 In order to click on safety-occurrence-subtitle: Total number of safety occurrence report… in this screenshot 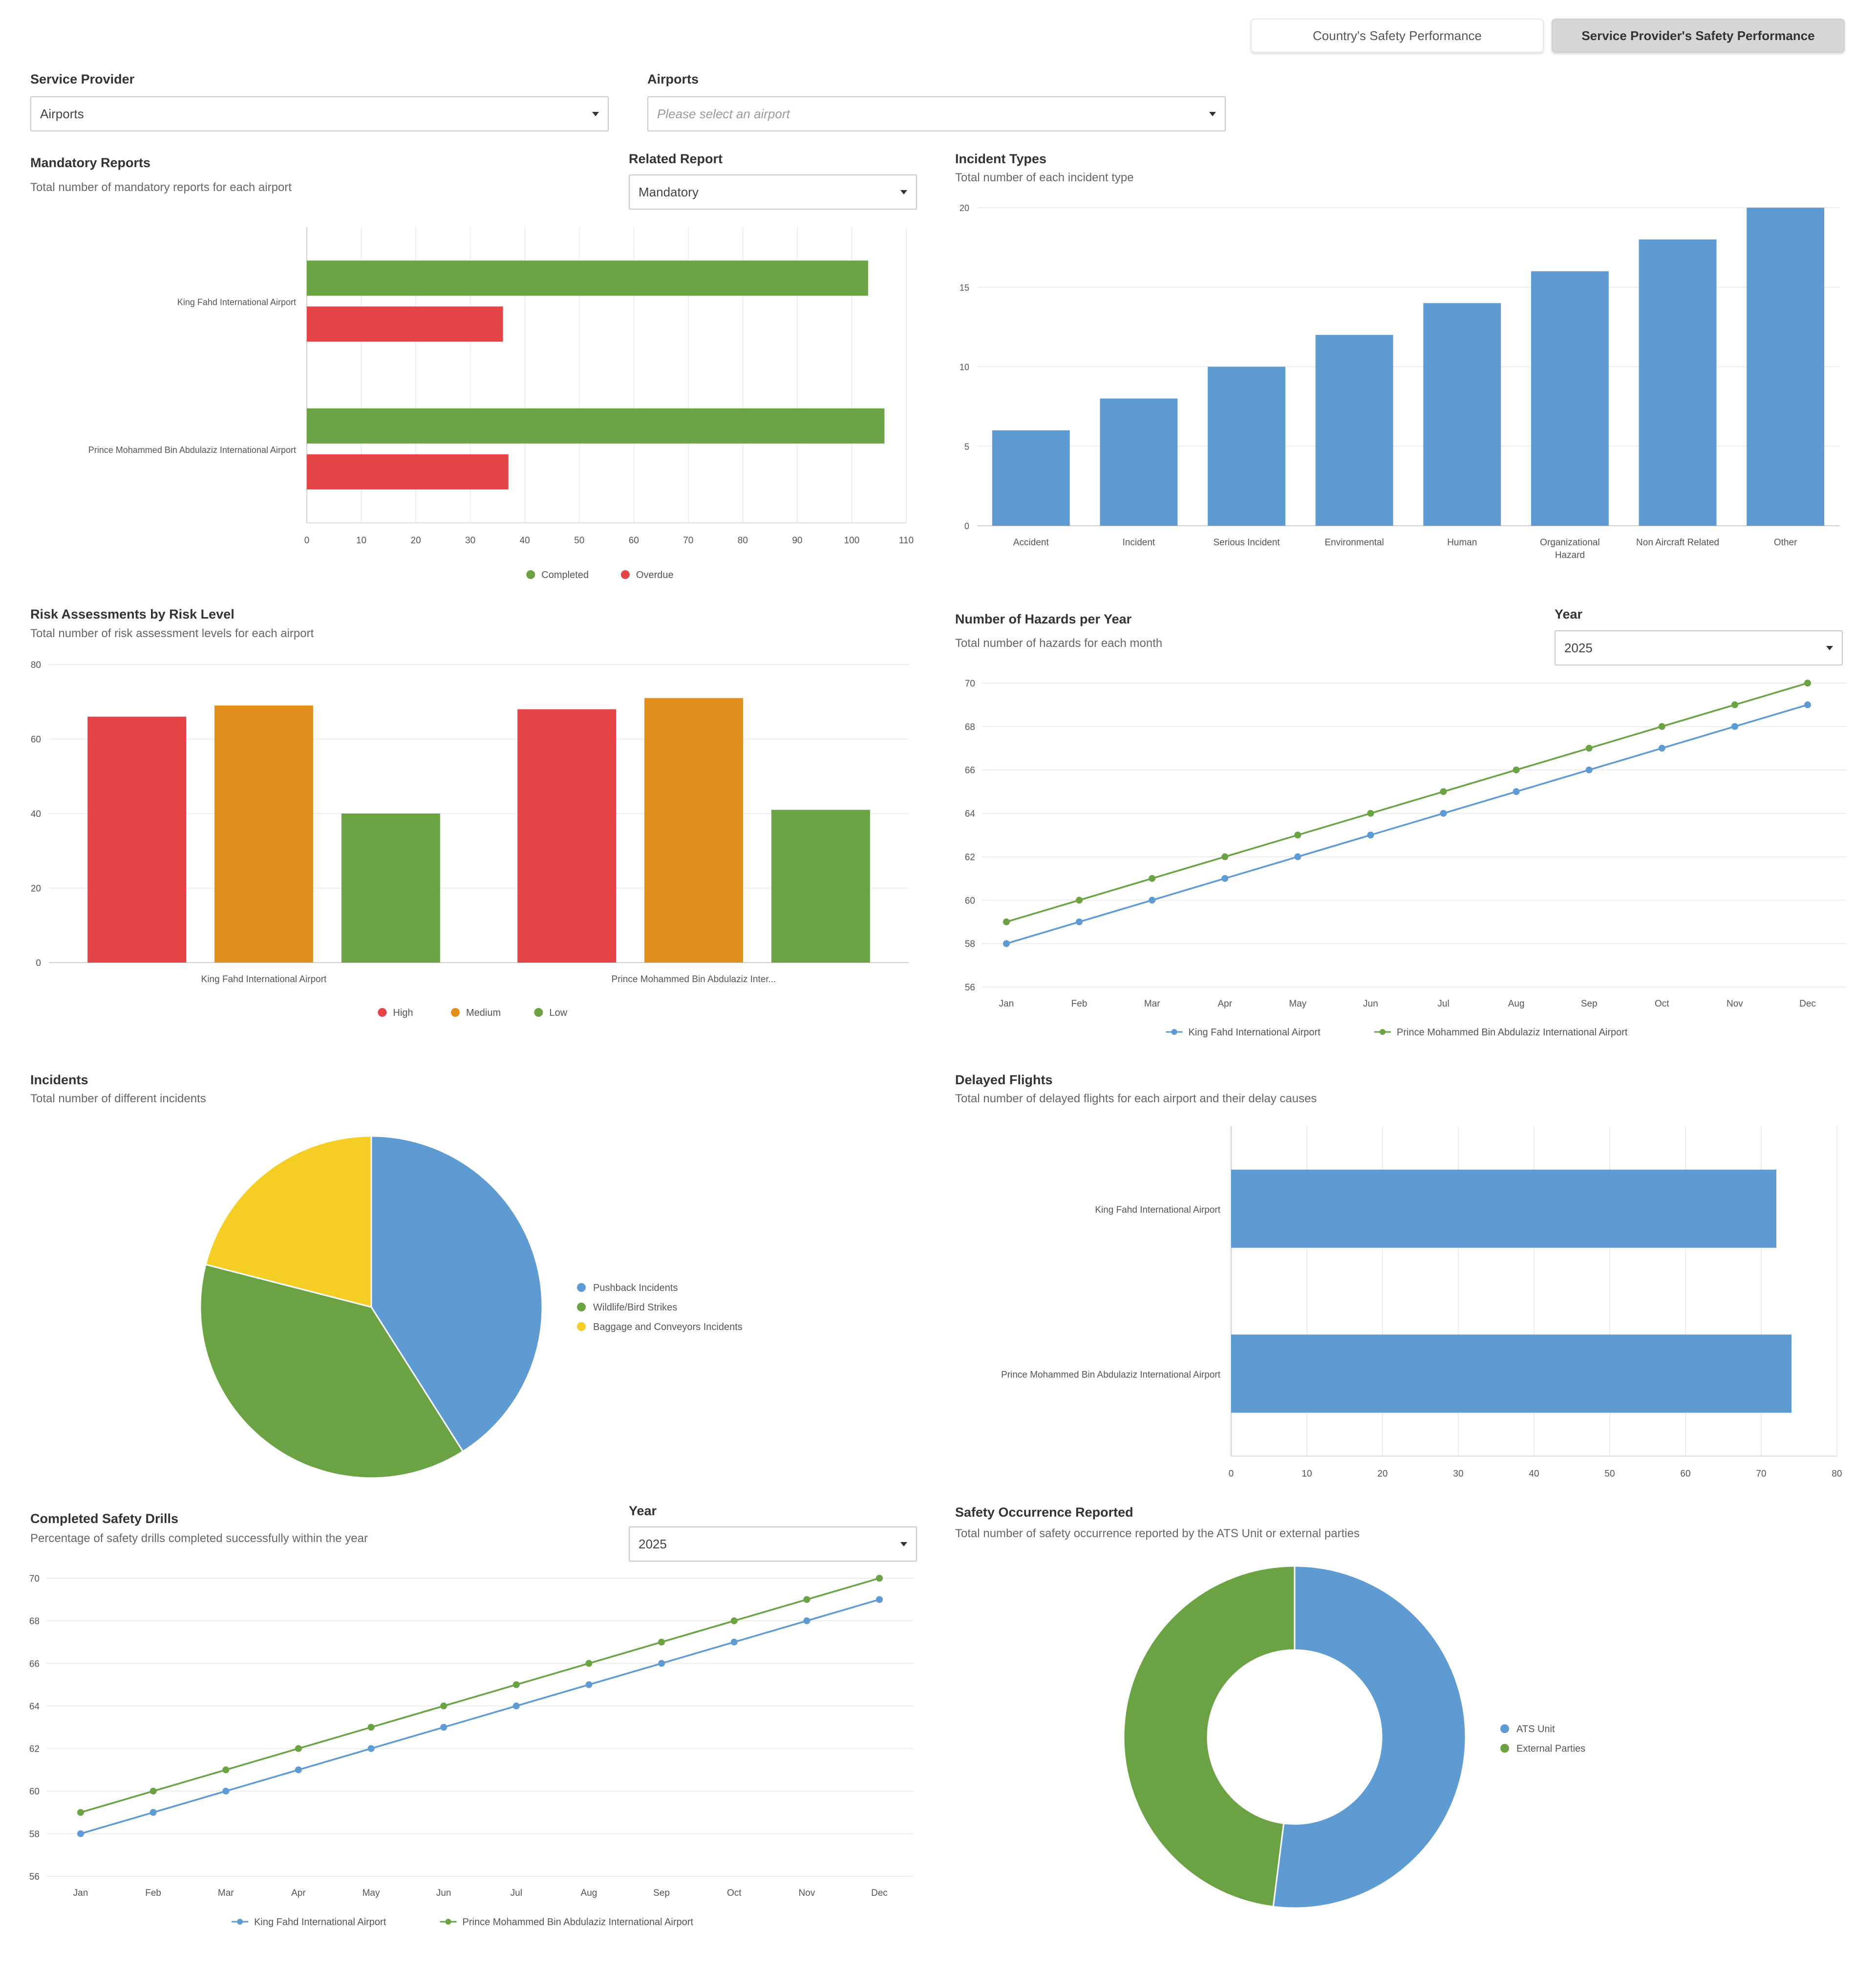, I will do `click(1157, 1533)`.